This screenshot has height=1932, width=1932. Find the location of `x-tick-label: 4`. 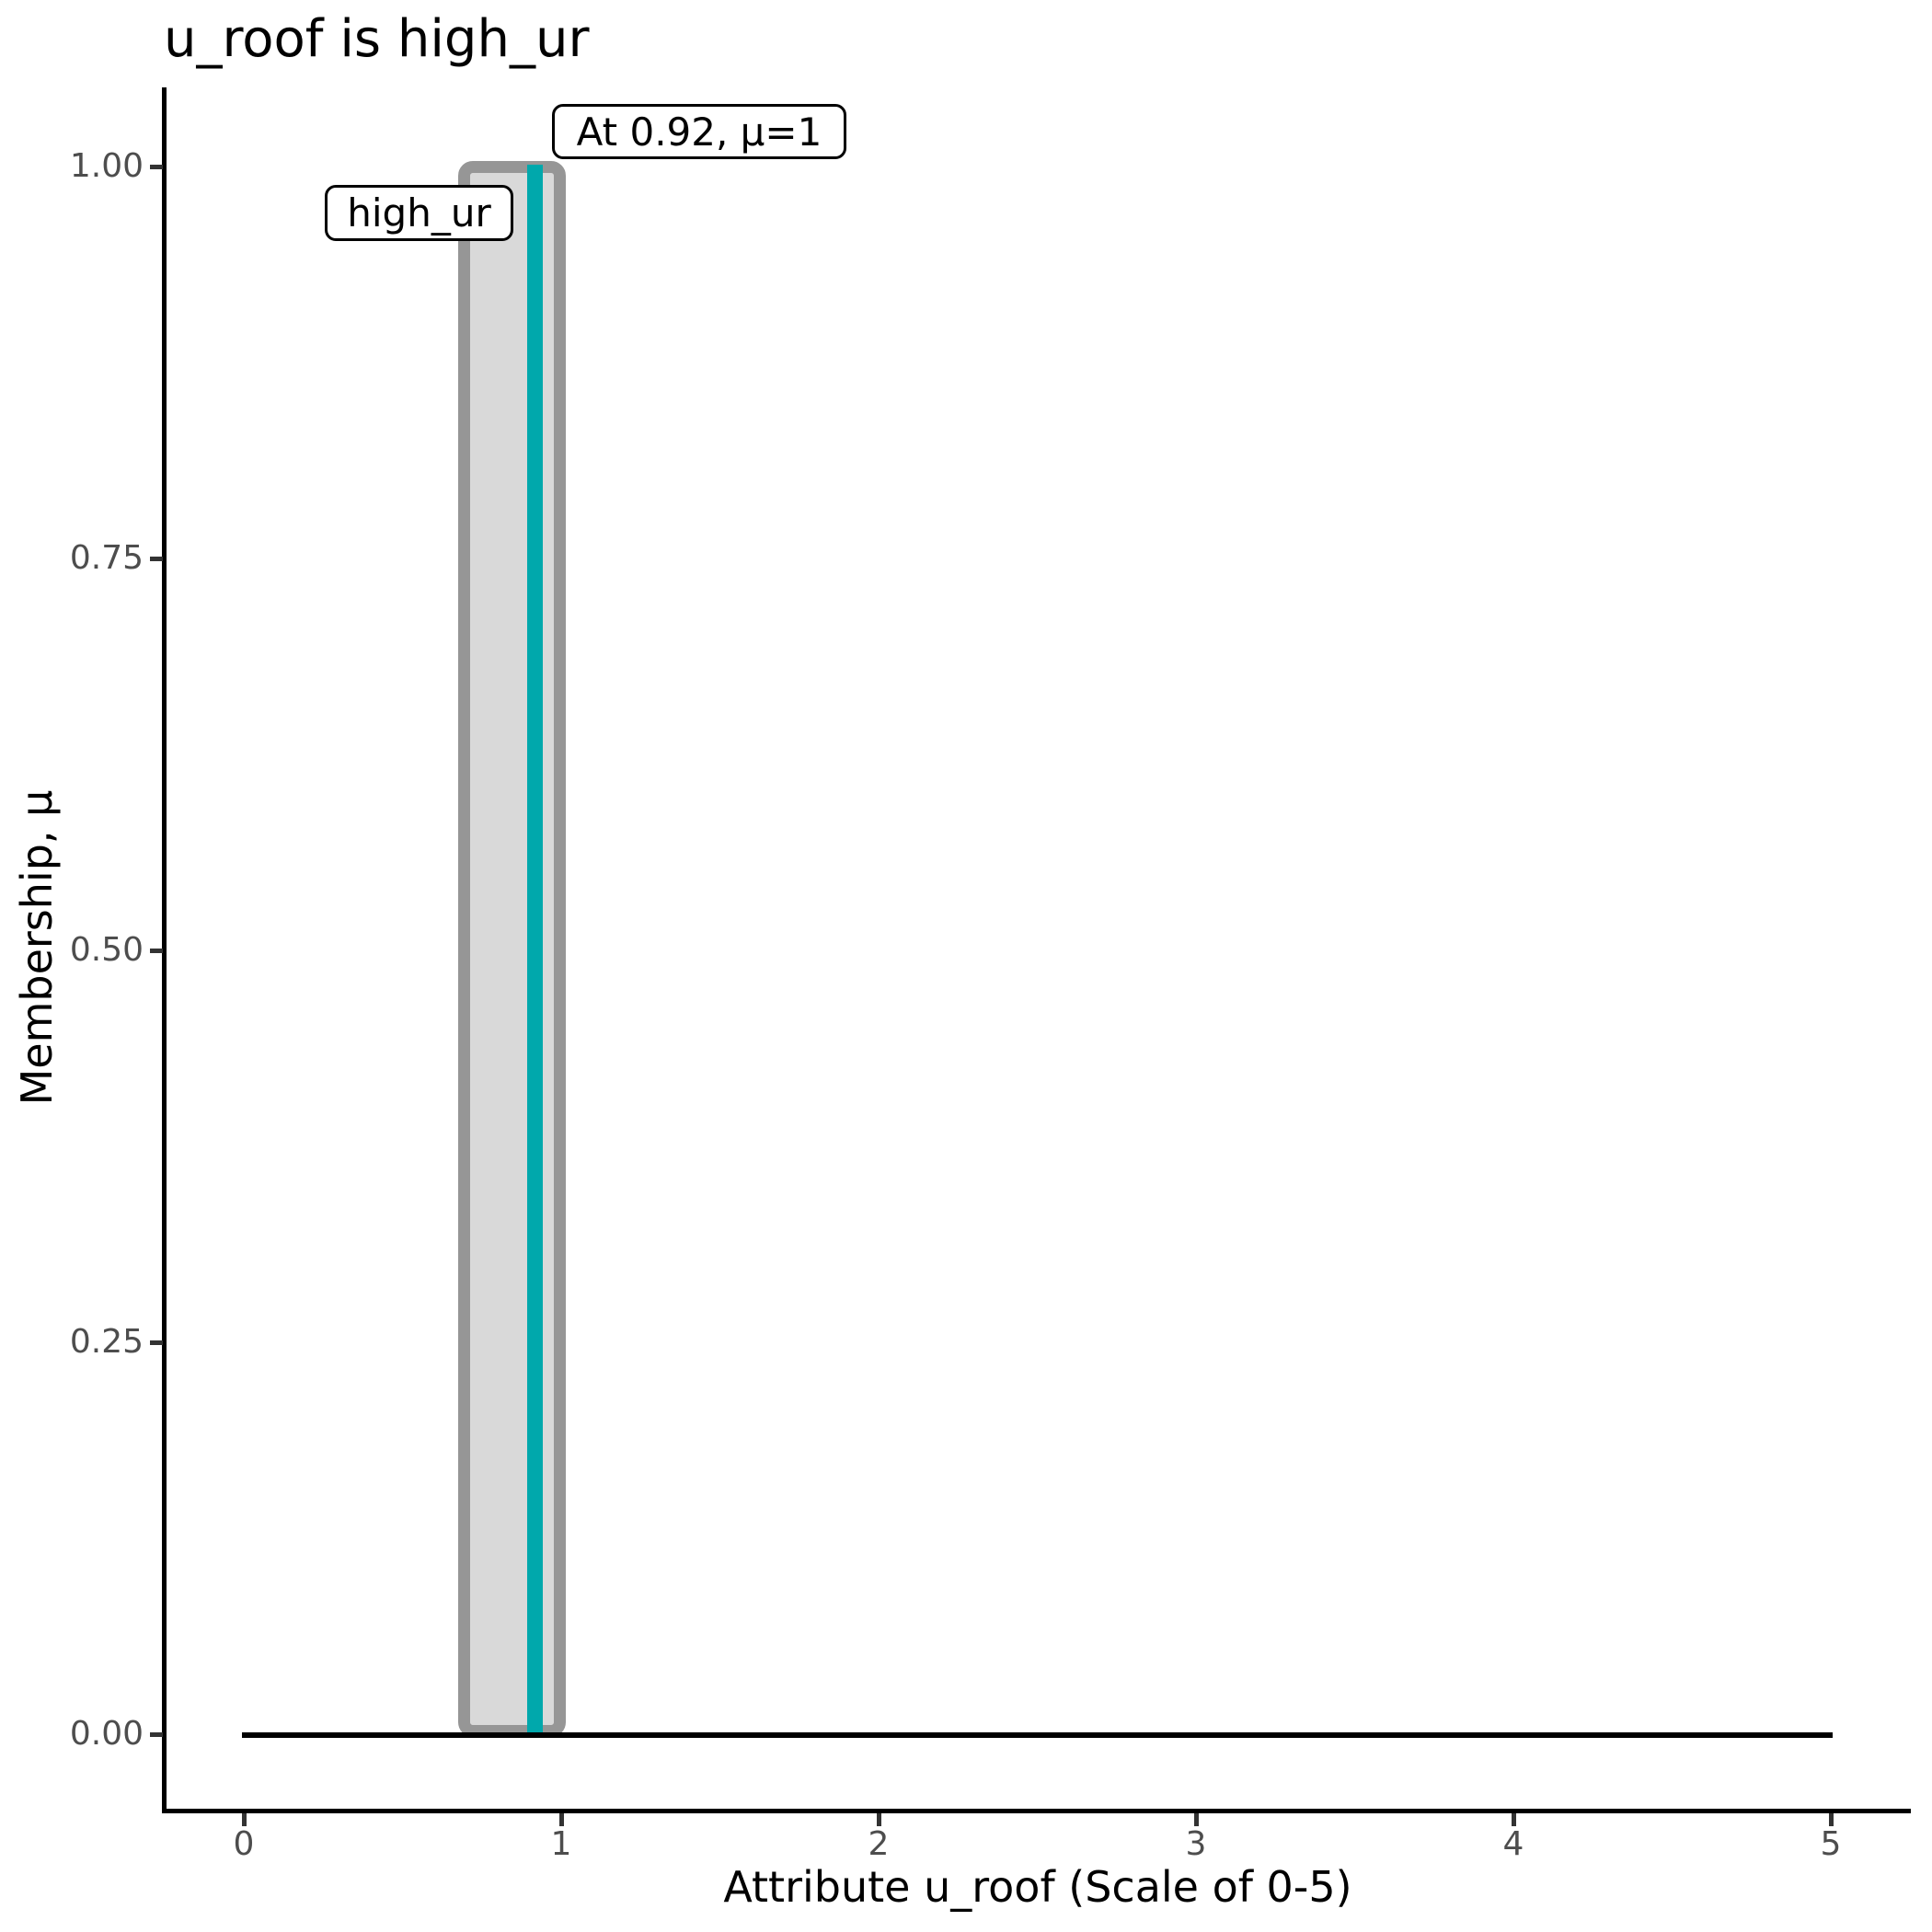

x-tick-label: 4 is located at coordinates (1513, 1844).